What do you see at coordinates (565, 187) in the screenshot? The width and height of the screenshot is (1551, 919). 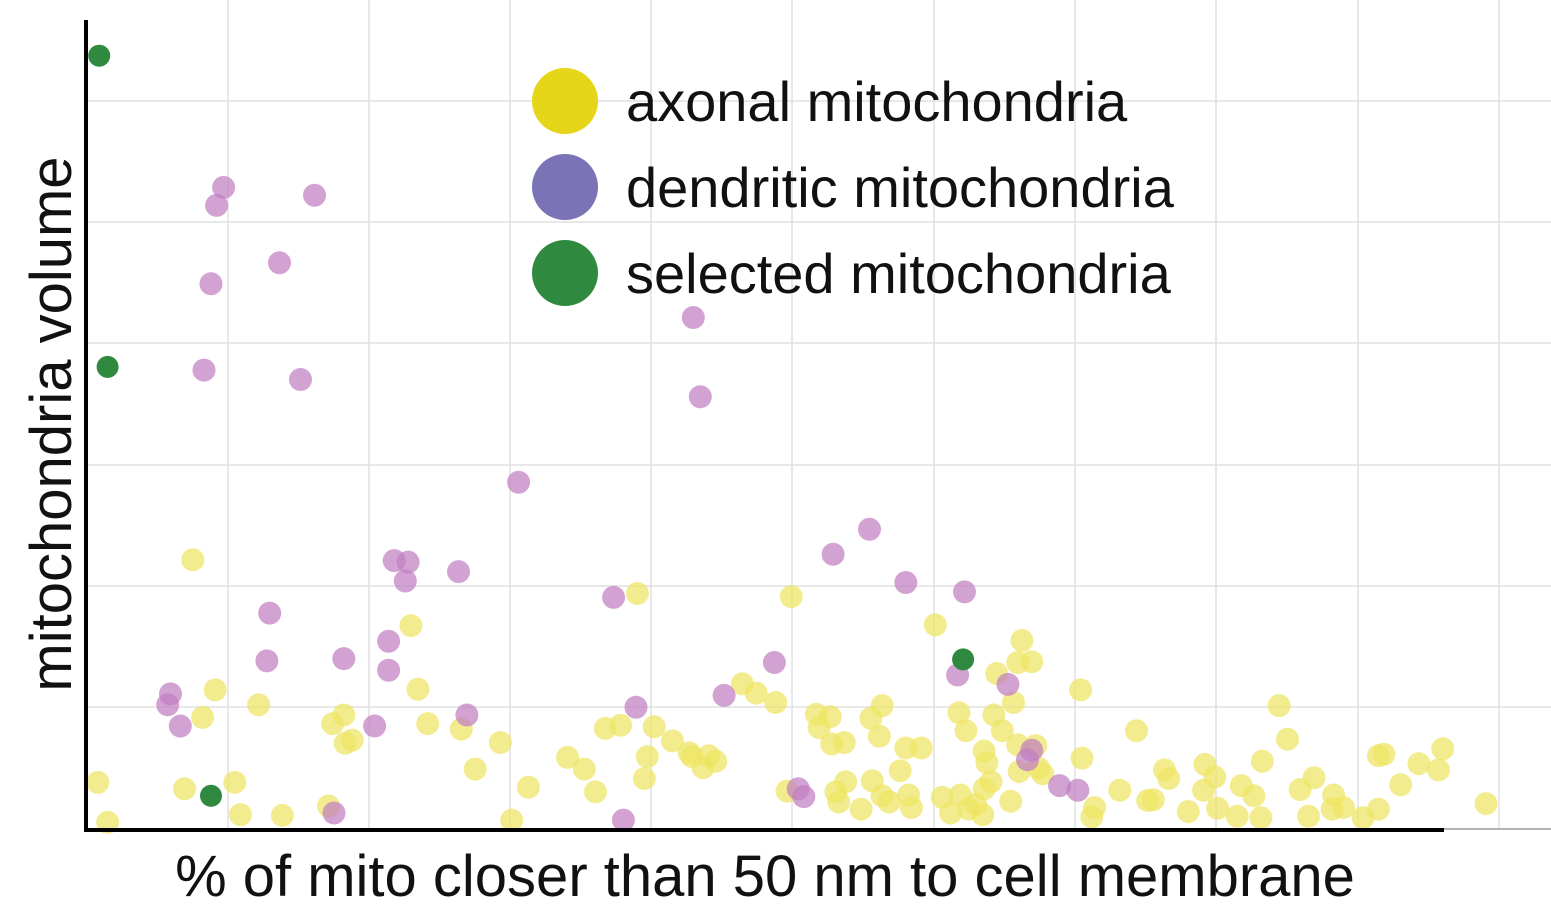 I see `legend-swatch-dendritic` at bounding box center [565, 187].